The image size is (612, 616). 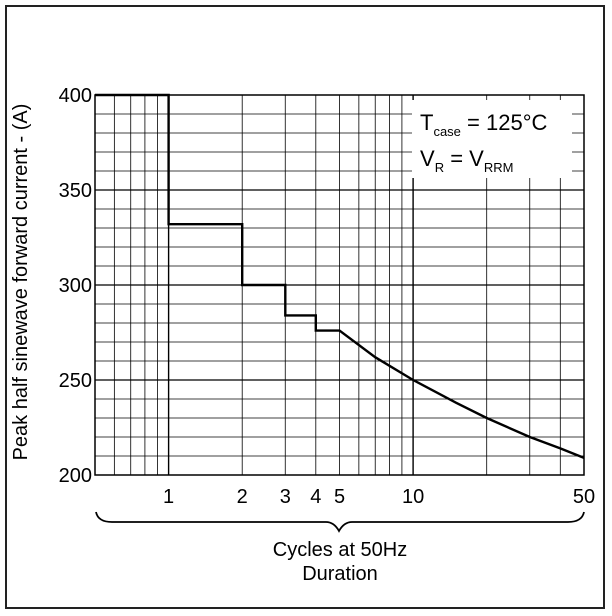 I want to click on x-tick-labels: 1 2 3 4 5 10 50, so click(x=379, y=497).